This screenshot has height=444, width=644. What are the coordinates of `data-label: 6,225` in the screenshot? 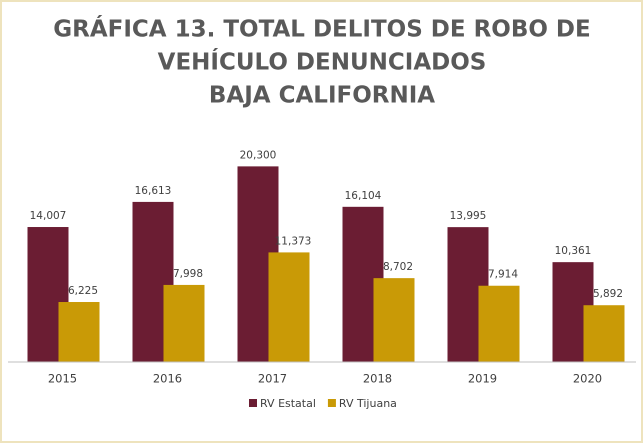 It's located at (83, 291).